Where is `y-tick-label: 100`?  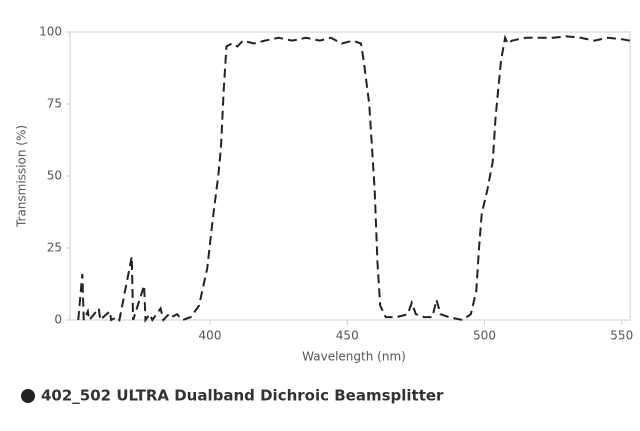
y-tick-label: 100 is located at coordinates (50, 32).